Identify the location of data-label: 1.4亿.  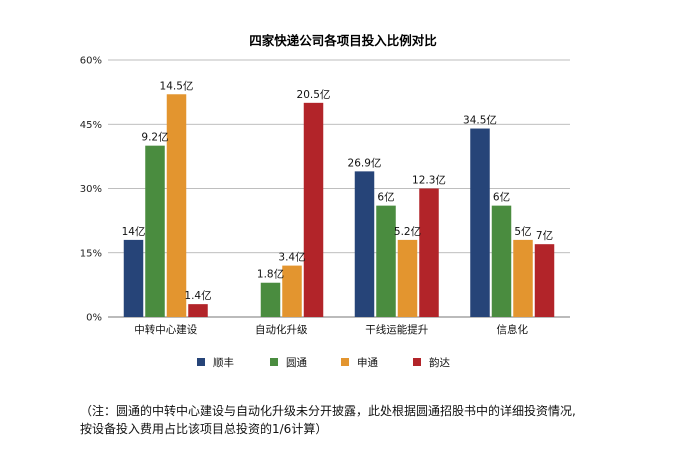
(197, 295).